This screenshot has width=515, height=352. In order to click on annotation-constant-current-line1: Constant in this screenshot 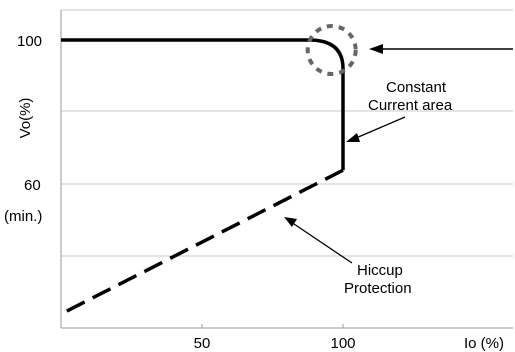, I will do `click(416, 87)`.